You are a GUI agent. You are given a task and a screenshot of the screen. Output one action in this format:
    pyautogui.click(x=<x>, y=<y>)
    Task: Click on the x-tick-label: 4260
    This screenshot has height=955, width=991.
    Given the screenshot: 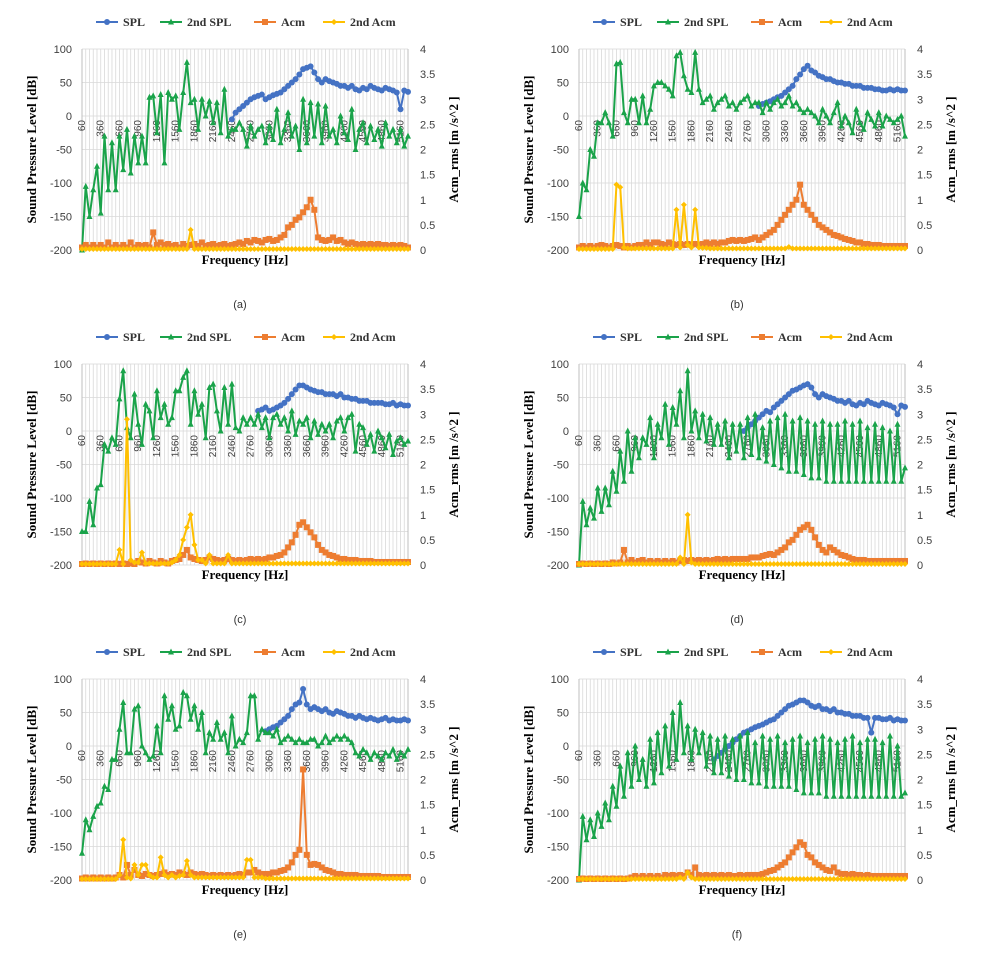 What is the action you would take?
    pyautogui.click(x=344, y=446)
    